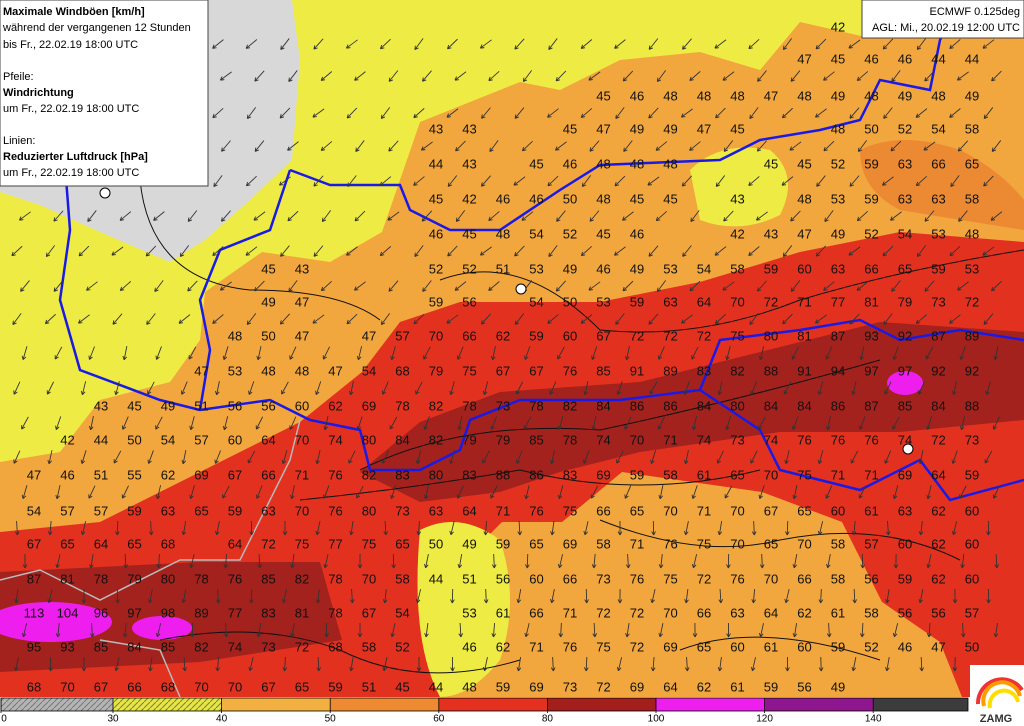 This screenshot has height=726, width=1024. I want to click on gust-value: 84, so click(603, 405).